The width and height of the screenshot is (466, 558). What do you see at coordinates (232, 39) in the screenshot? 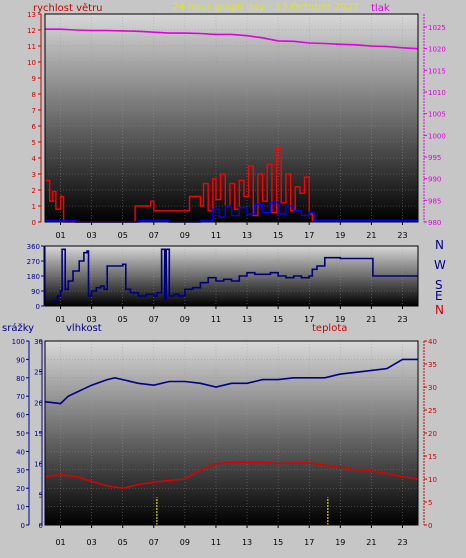
I see `pressure-line` at bounding box center [232, 39].